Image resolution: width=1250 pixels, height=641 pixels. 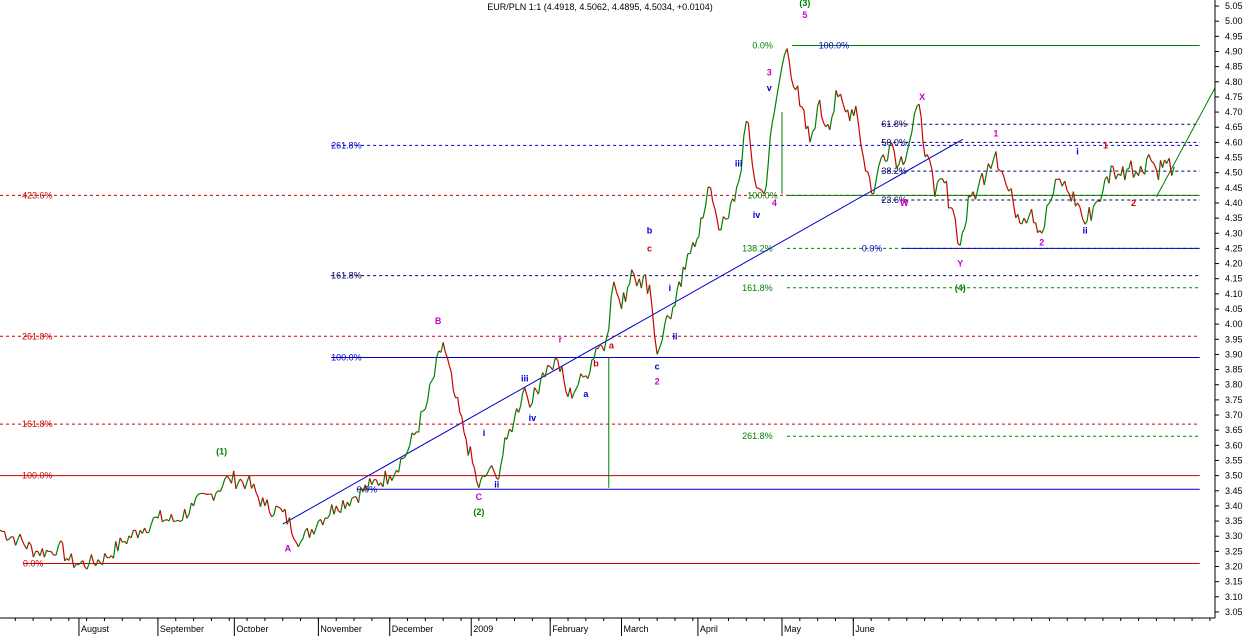 I want to click on wave-label: C, so click(x=479, y=497).